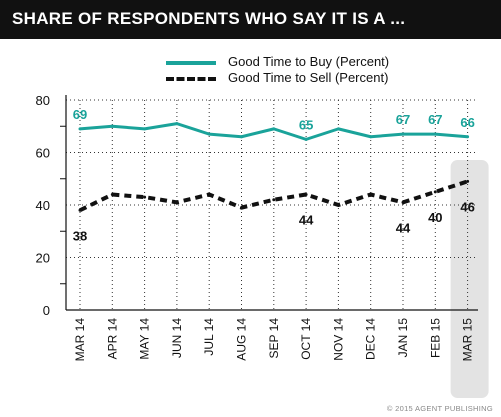 The image size is (501, 417). I want to click on x-tick-label-5: AUG 14, so click(242, 339).